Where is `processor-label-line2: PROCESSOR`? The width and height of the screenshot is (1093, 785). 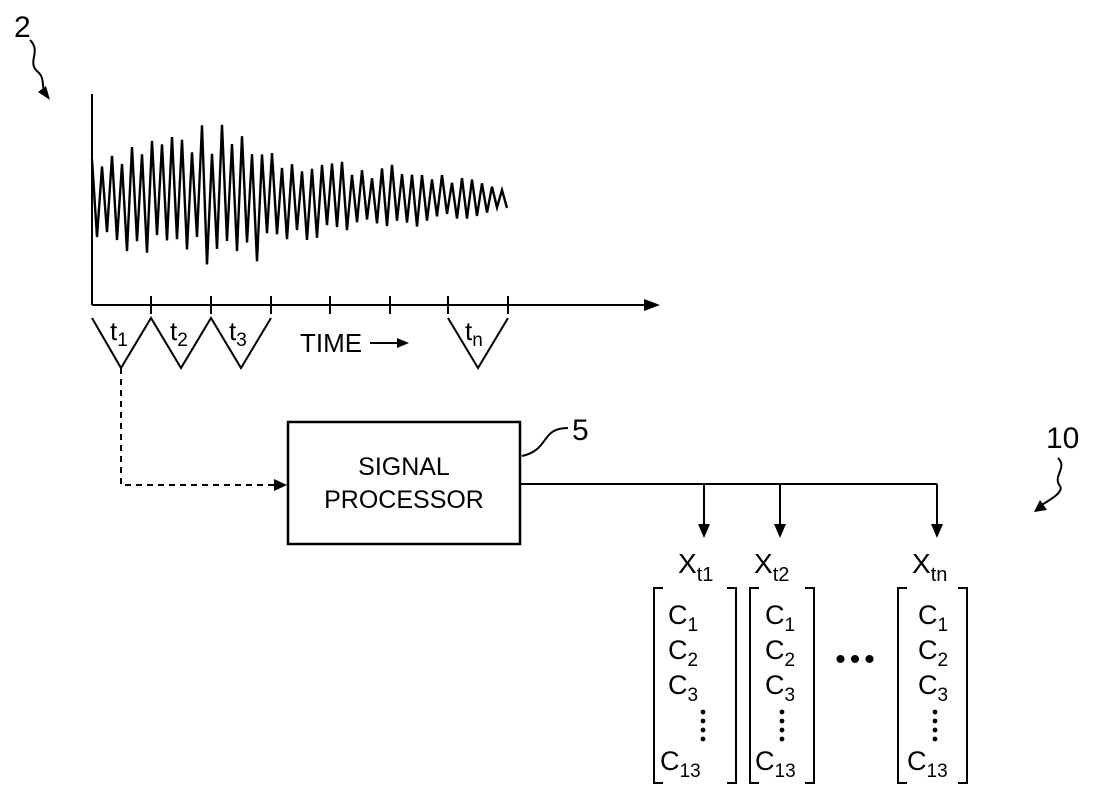 processor-label-line2: PROCESSOR is located at coordinates (404, 500).